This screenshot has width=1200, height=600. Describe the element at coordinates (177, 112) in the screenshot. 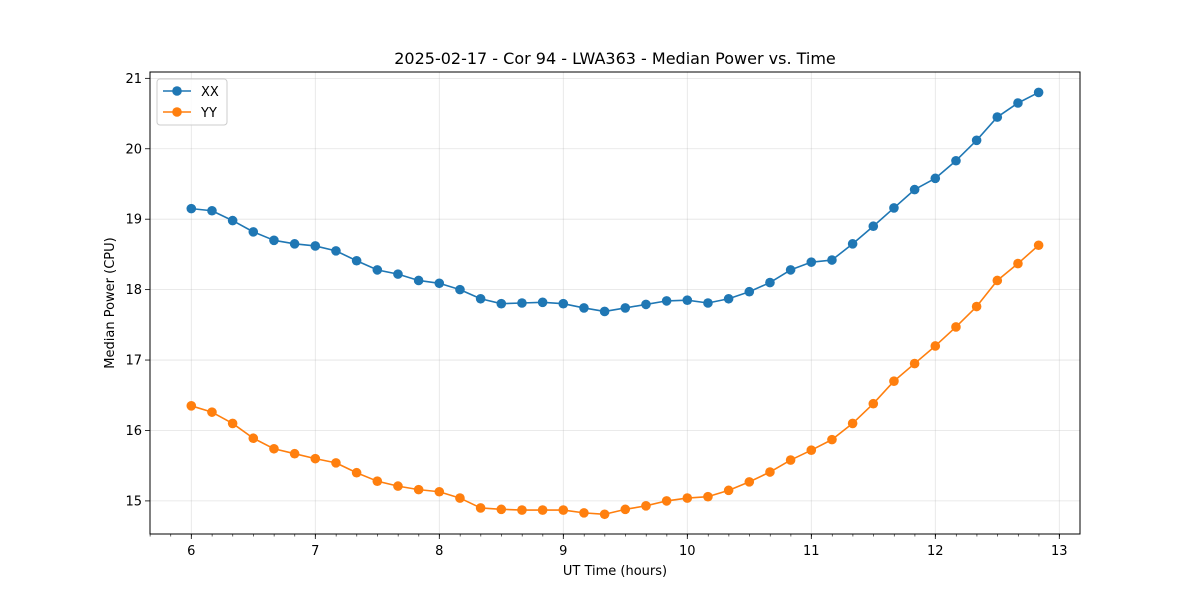

I see `legend-marker-yy` at that location.